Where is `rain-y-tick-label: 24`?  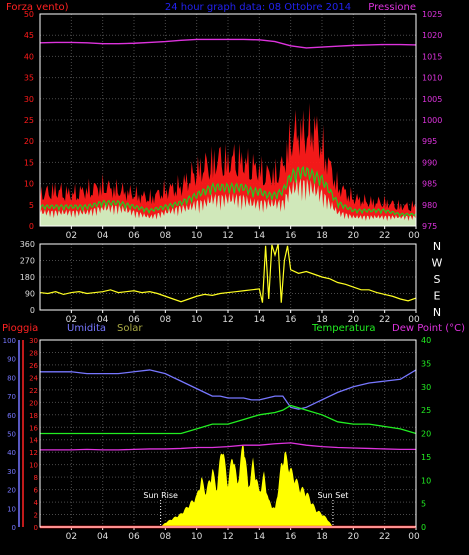
rain-y-tick-label: 24 is located at coordinates (33, 378).